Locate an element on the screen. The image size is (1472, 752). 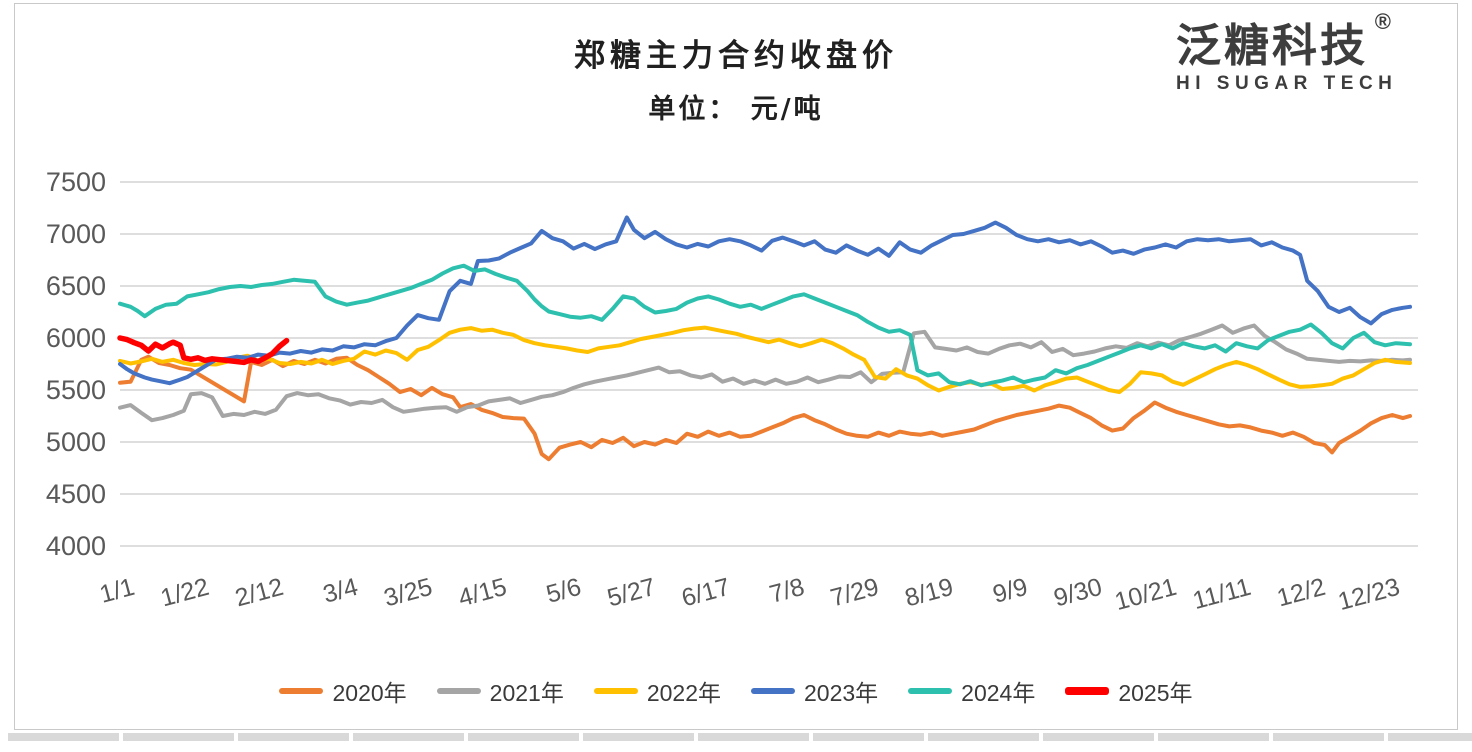
y-axis-tick-label: 7000 is located at coordinates (76, 234).